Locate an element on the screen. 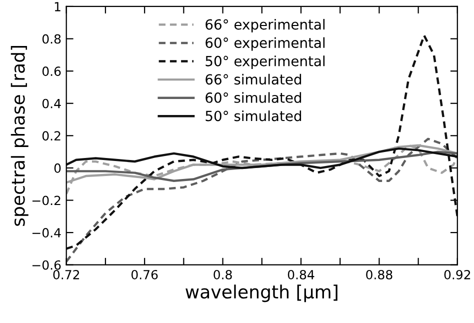 The image size is (474, 323). y-tick-label: −0.4 is located at coordinates (46, 233).